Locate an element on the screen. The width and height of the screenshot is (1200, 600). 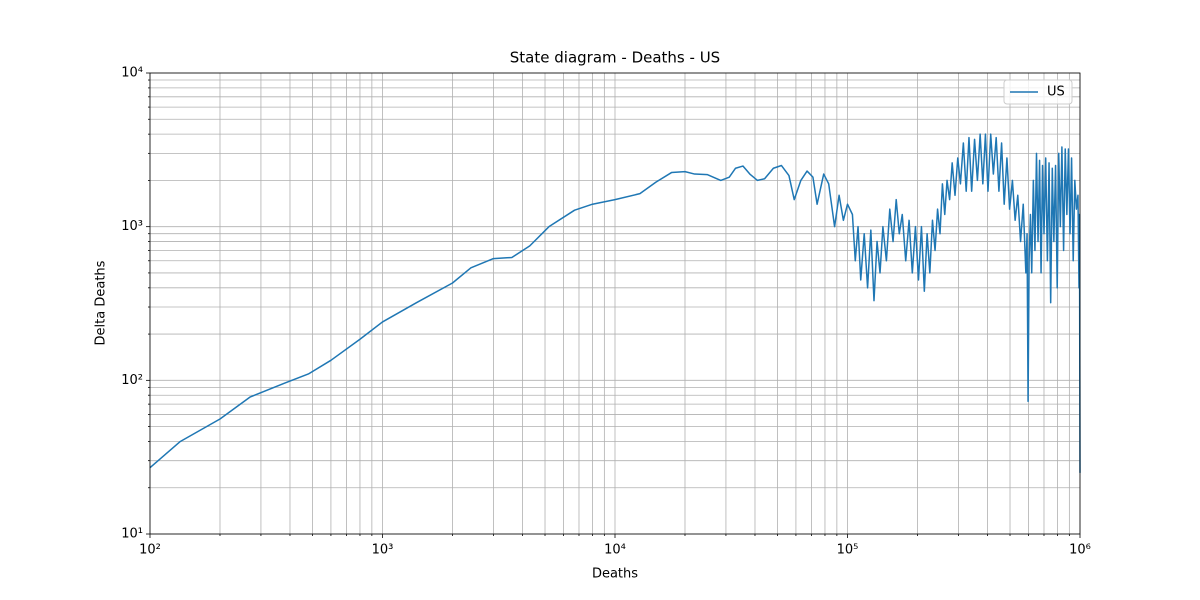
y-tick-label: 10² is located at coordinates (132, 380).